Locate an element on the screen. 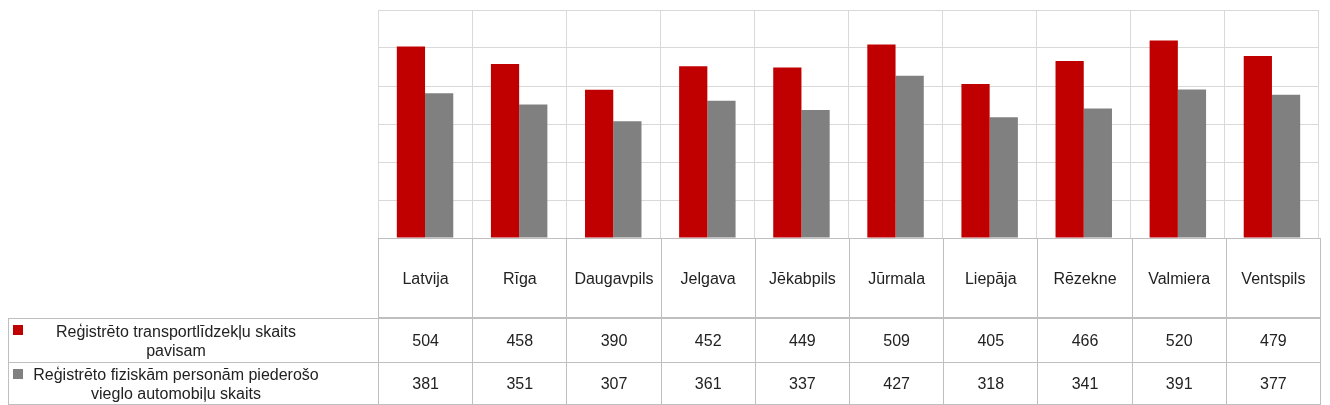 The image size is (1330, 405). data-label: 307 is located at coordinates (614, 383).